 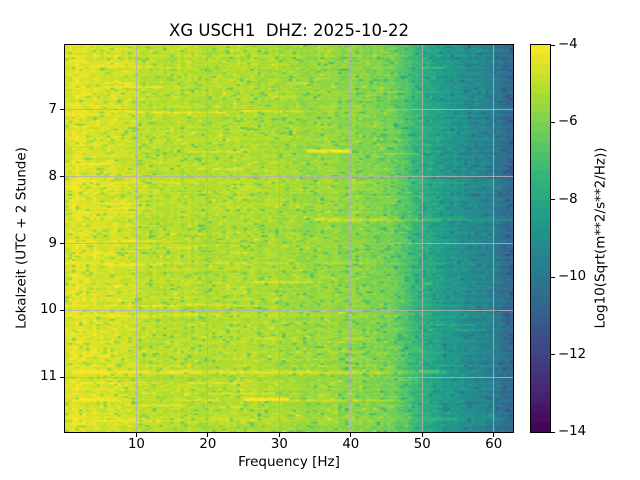 I want to click on x-axis-tick-label: 30, so click(x=279, y=444).